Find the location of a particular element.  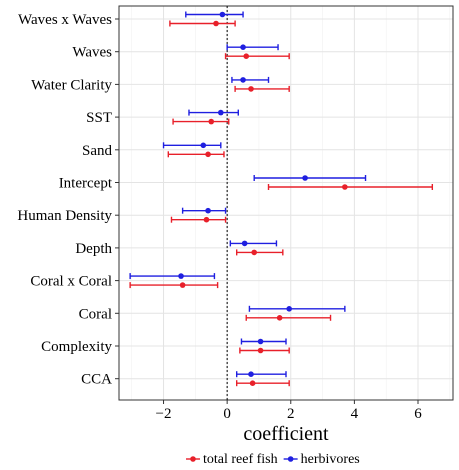

legend-label: total reef fish is located at coordinates (240, 459).